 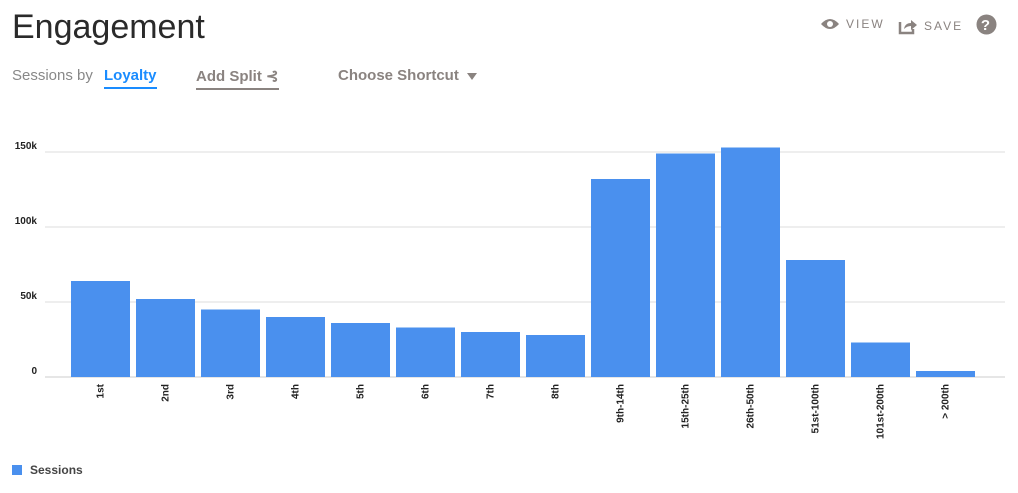 What do you see at coordinates (101, 390) in the screenshot?
I see `x-tick-label: 1st` at bounding box center [101, 390].